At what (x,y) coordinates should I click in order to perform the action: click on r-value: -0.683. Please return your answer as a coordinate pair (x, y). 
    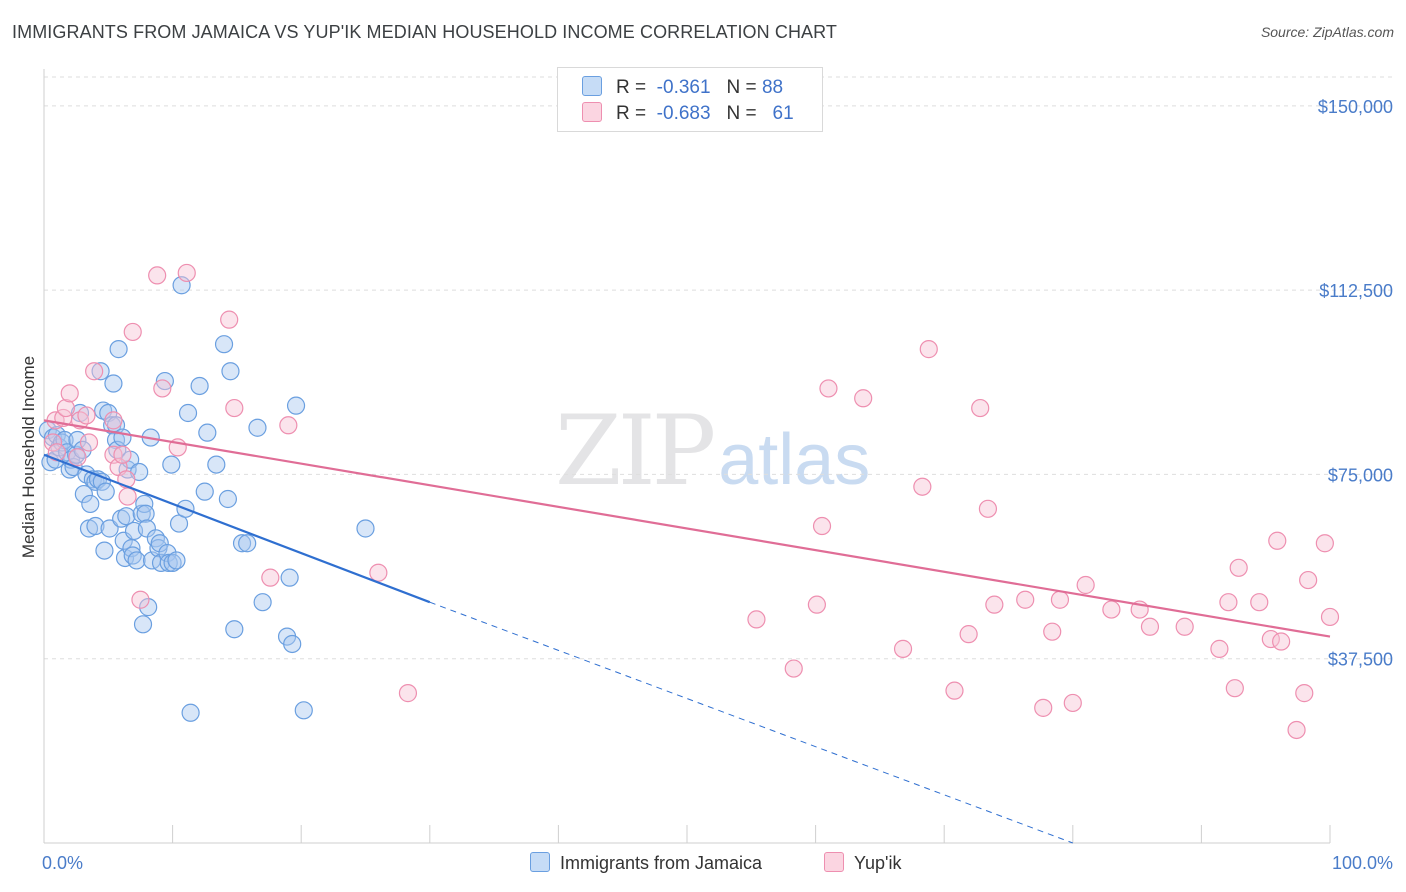
    Looking at the image, I should click on (683, 113).